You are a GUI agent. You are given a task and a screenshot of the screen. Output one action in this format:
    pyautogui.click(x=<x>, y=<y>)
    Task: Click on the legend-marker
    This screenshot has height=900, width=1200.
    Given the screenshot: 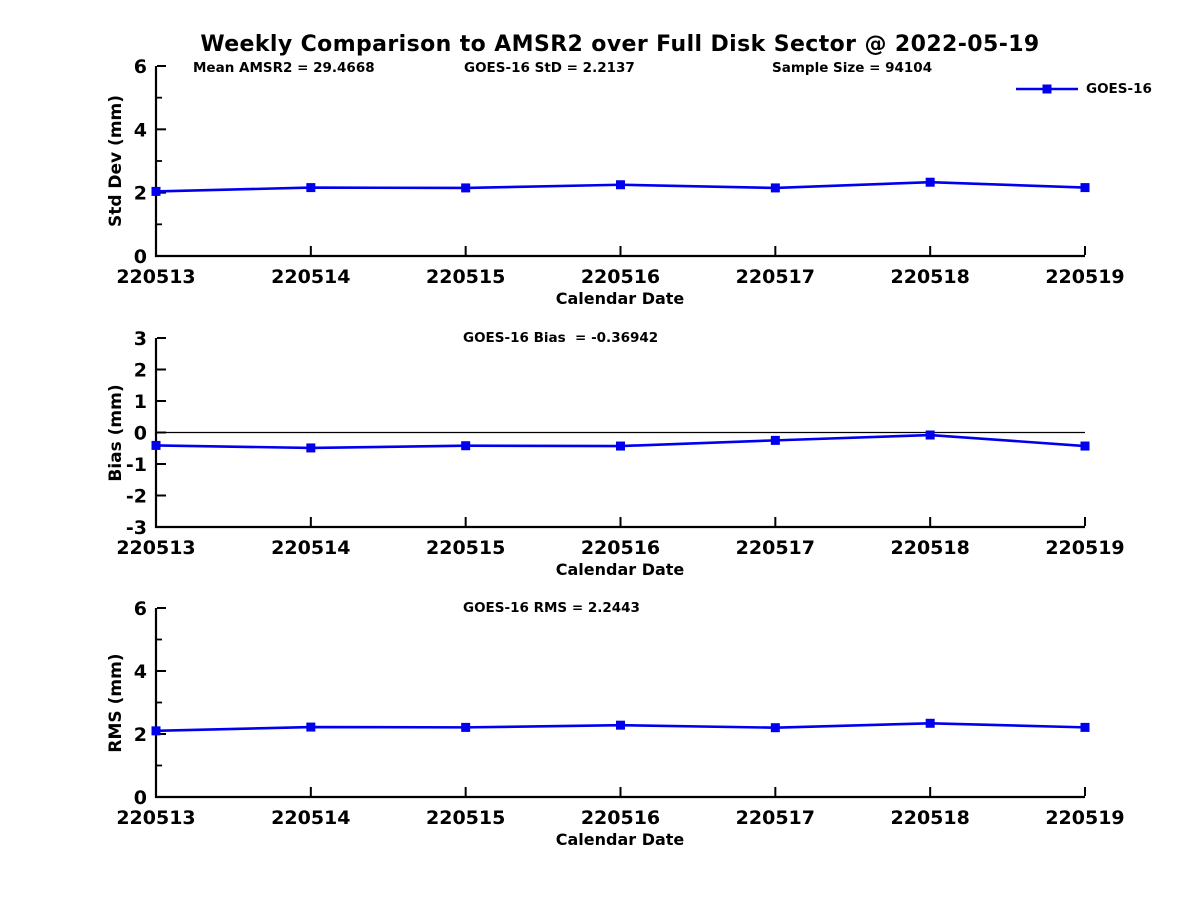 What is the action you would take?
    pyautogui.click(x=1047, y=89)
    